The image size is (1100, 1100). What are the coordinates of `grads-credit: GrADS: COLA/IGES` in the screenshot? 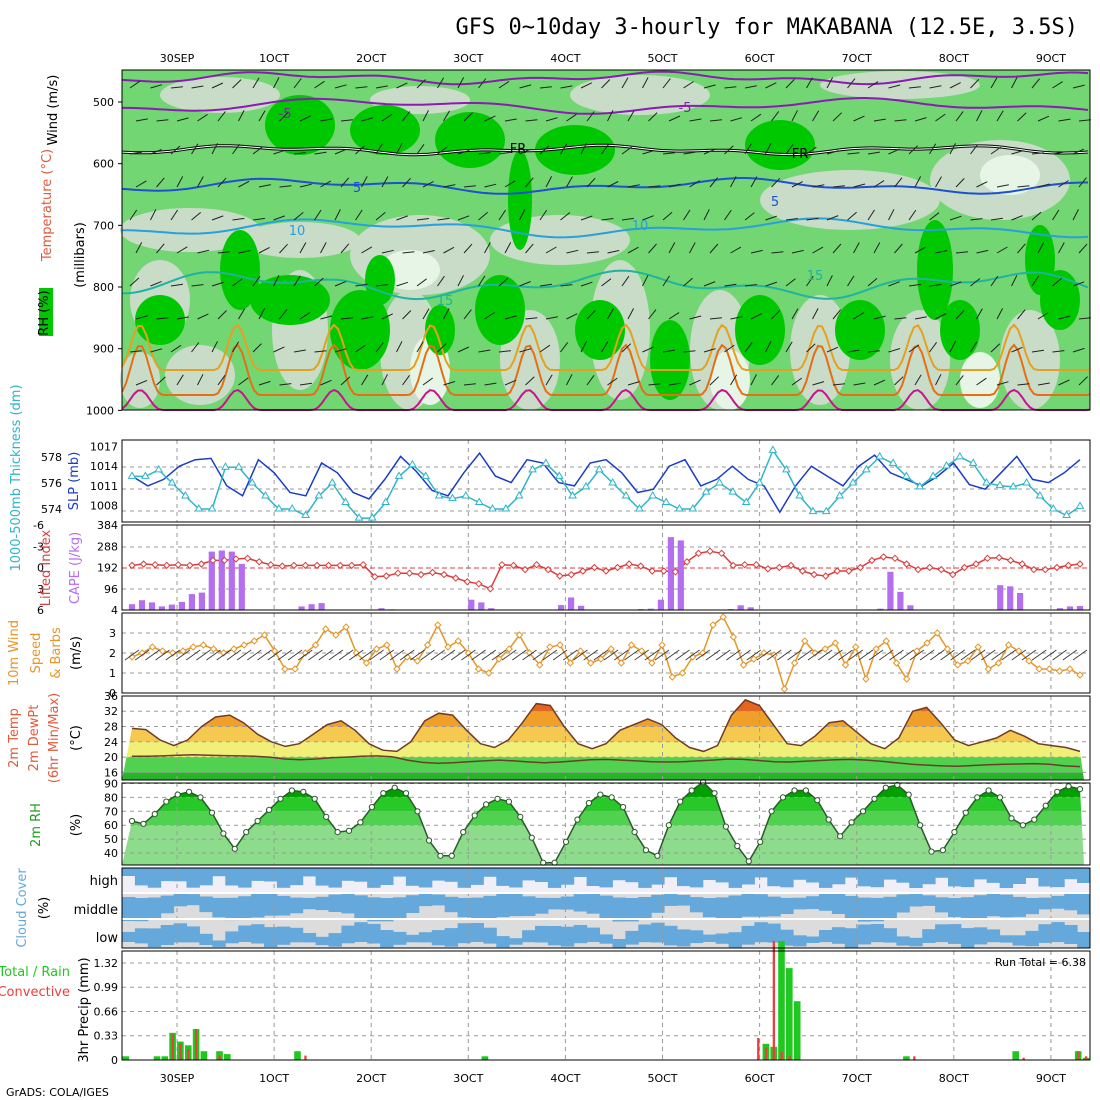 It's located at (57, 1092).